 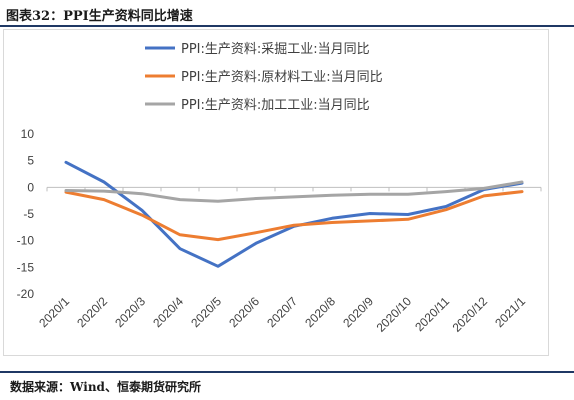 I want to click on x-tick-label: 2020/10, so click(x=394, y=314).